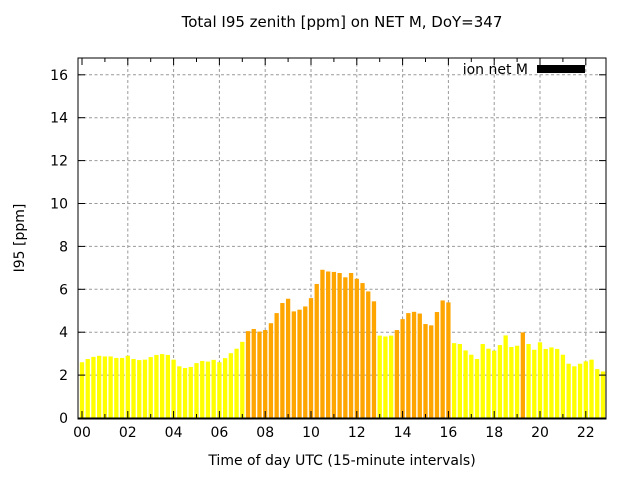 Image resolution: width=640 pixels, height=480 pixels. What do you see at coordinates (59, 119) in the screenshot?
I see `y-tick-label: 14` at bounding box center [59, 119].